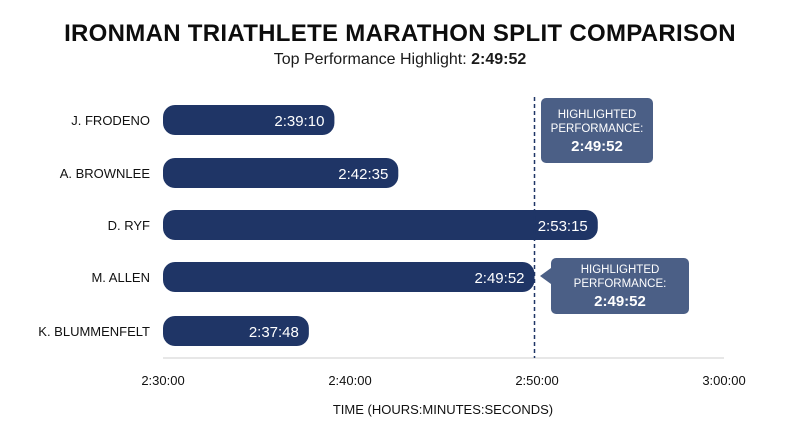 Image resolution: width=800 pixels, height=447 pixels. Describe the element at coordinates (443, 409) in the screenshot. I see `x-axis-title: TIME (HOURS:MINUTES:SECONDS)` at that location.